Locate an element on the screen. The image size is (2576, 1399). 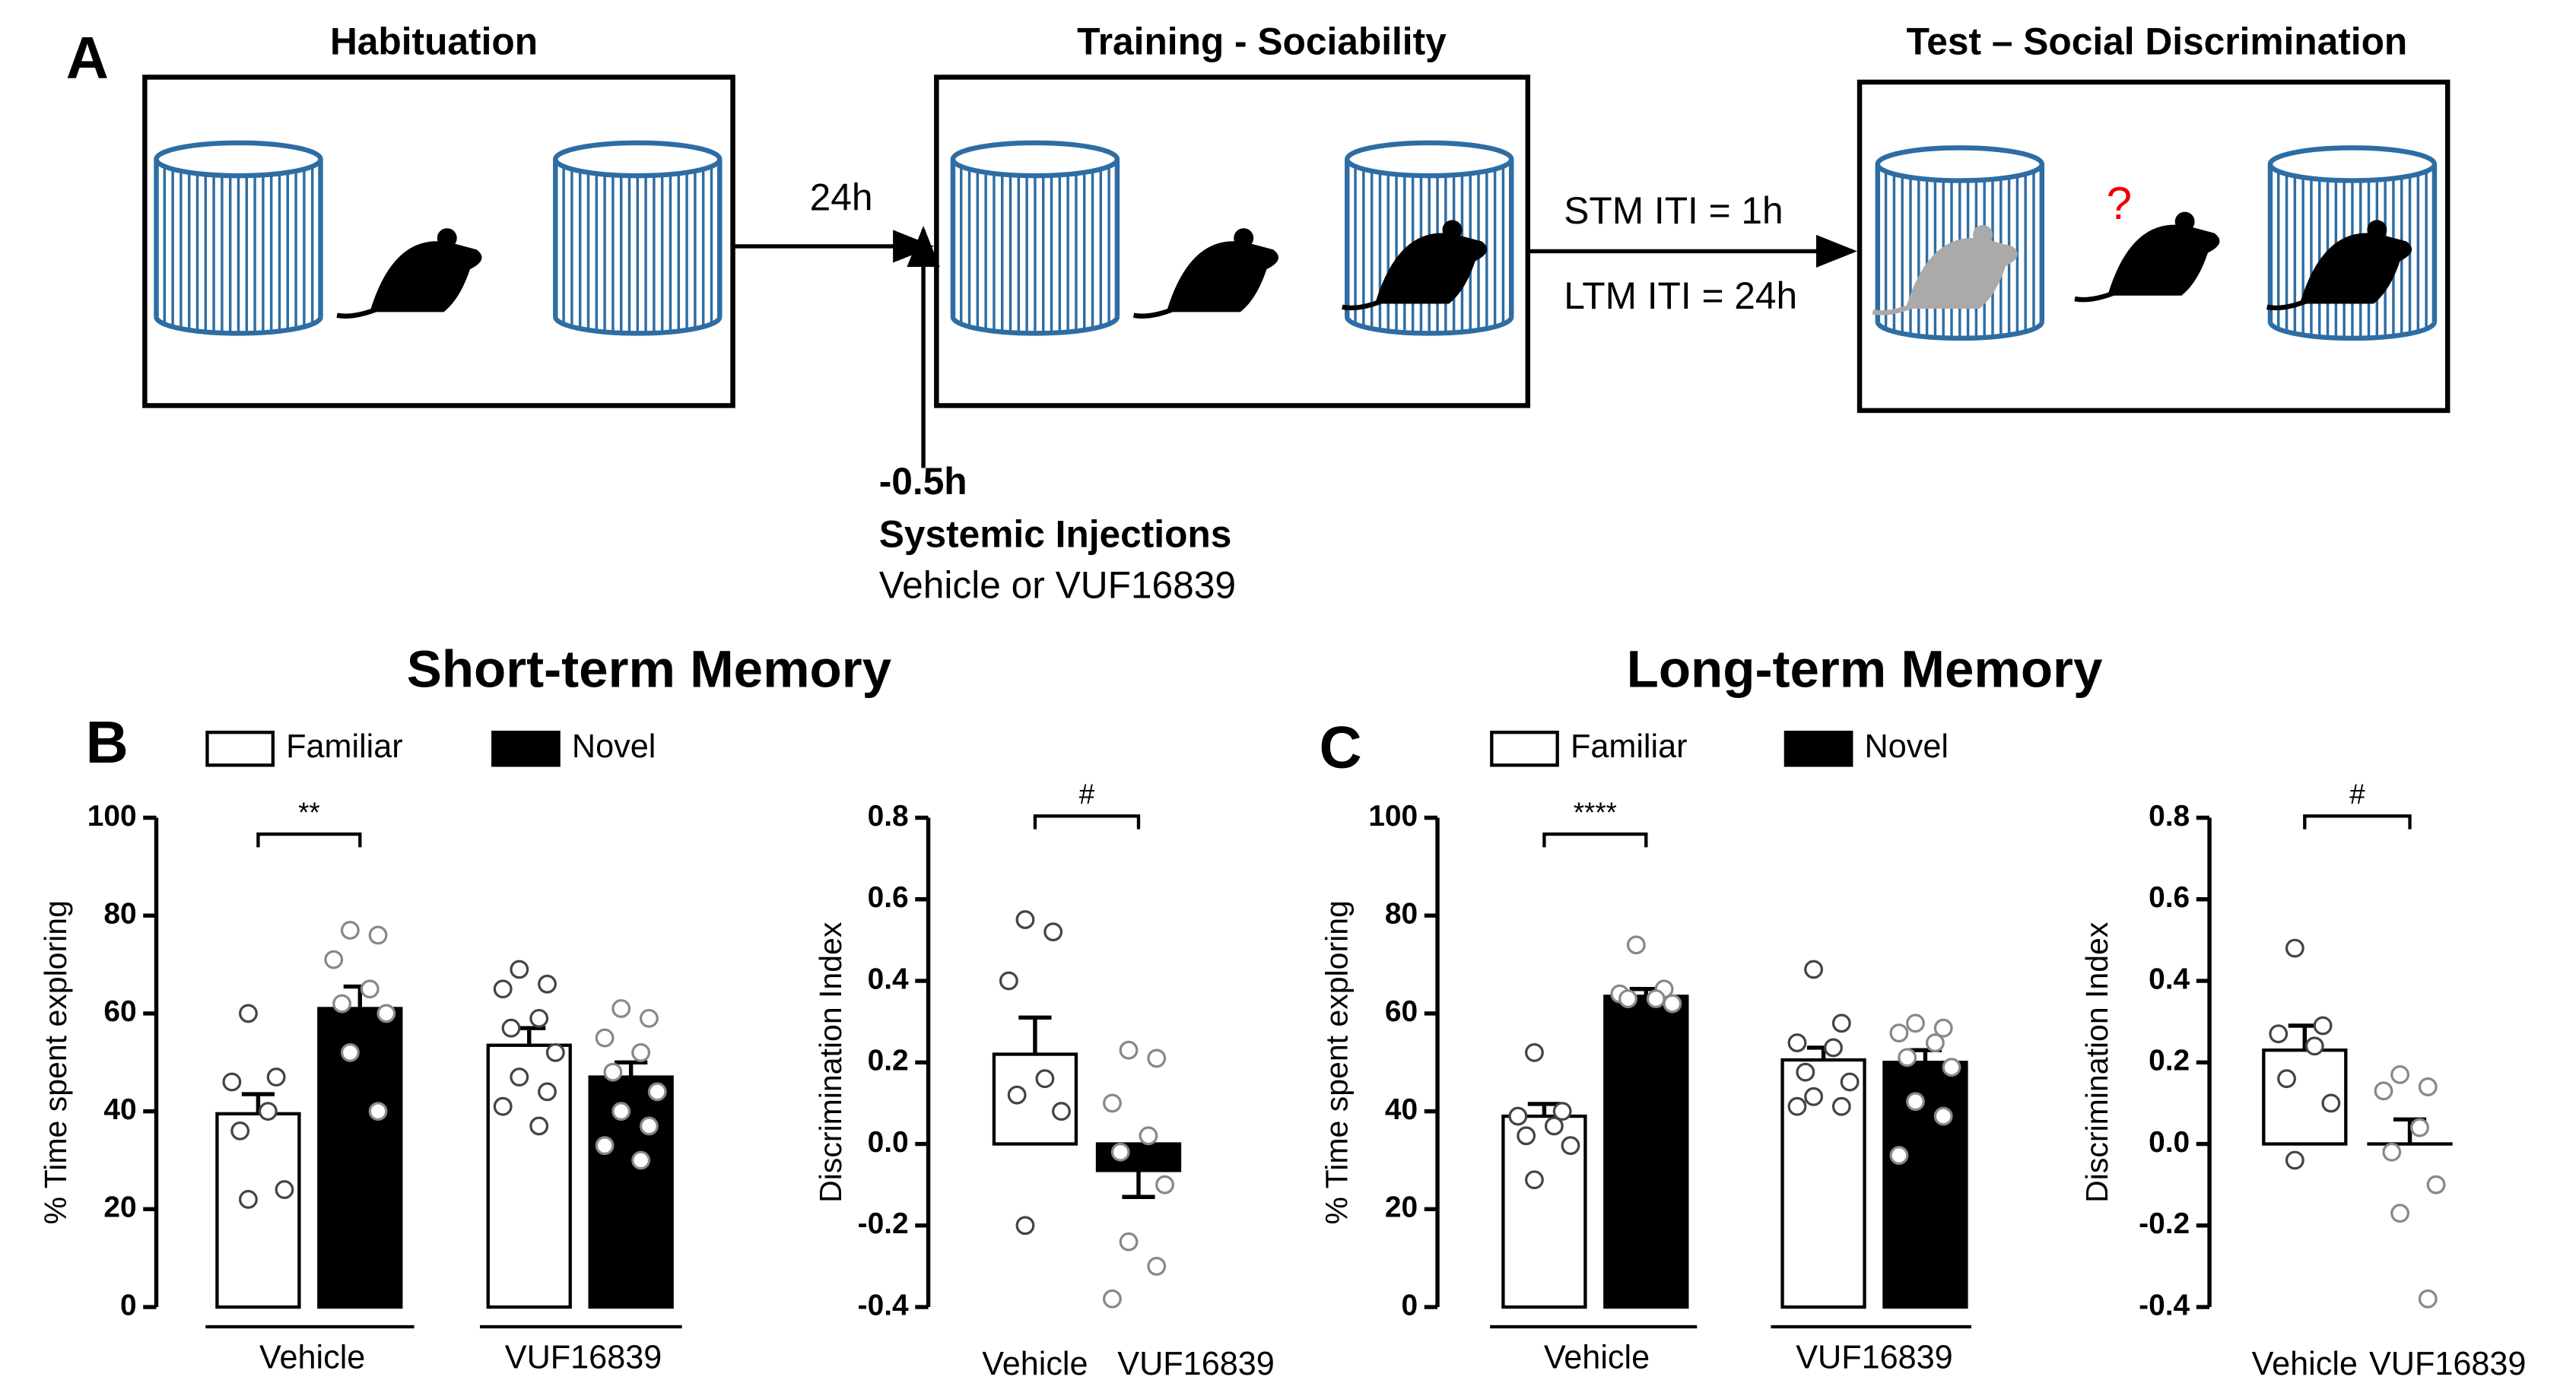
legend-label: Novel is located at coordinates (1907, 746).